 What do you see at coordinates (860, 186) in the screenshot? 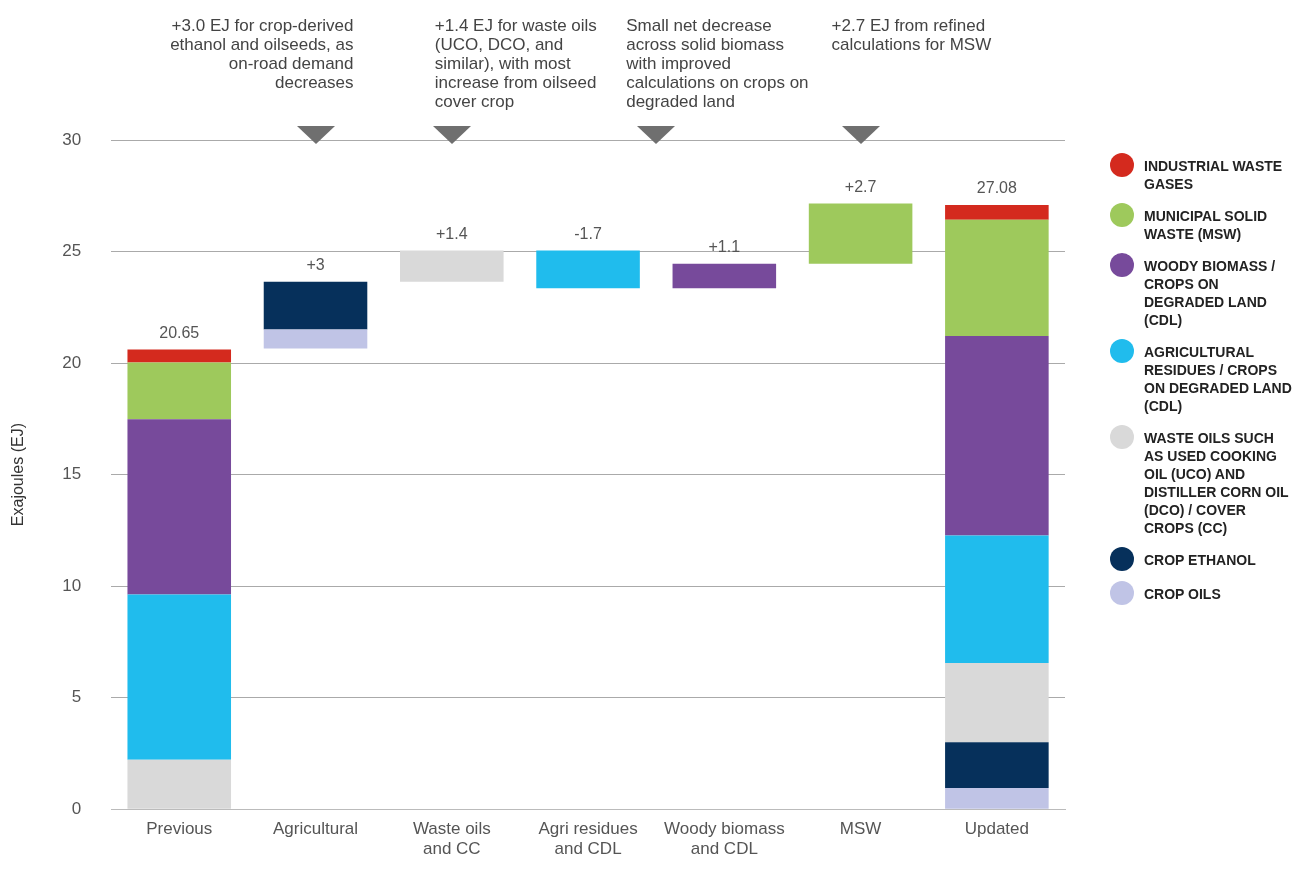
I see `total-label: +2.7` at bounding box center [860, 186].